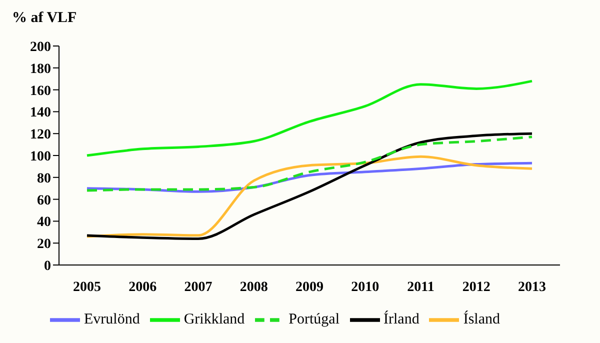  Describe the element at coordinates (112, 319) in the screenshot. I see `legend-label: Evrulönd` at that location.